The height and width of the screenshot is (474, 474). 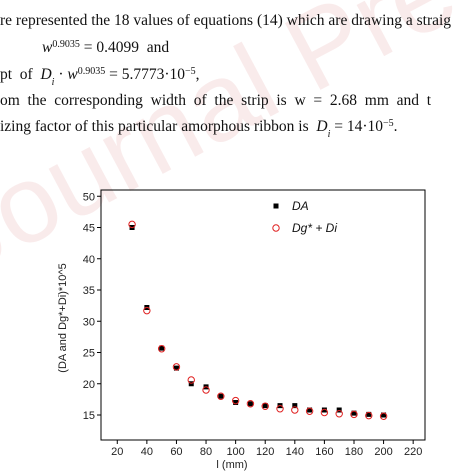 I want to click on x-tick-label: 80, so click(x=206, y=452).